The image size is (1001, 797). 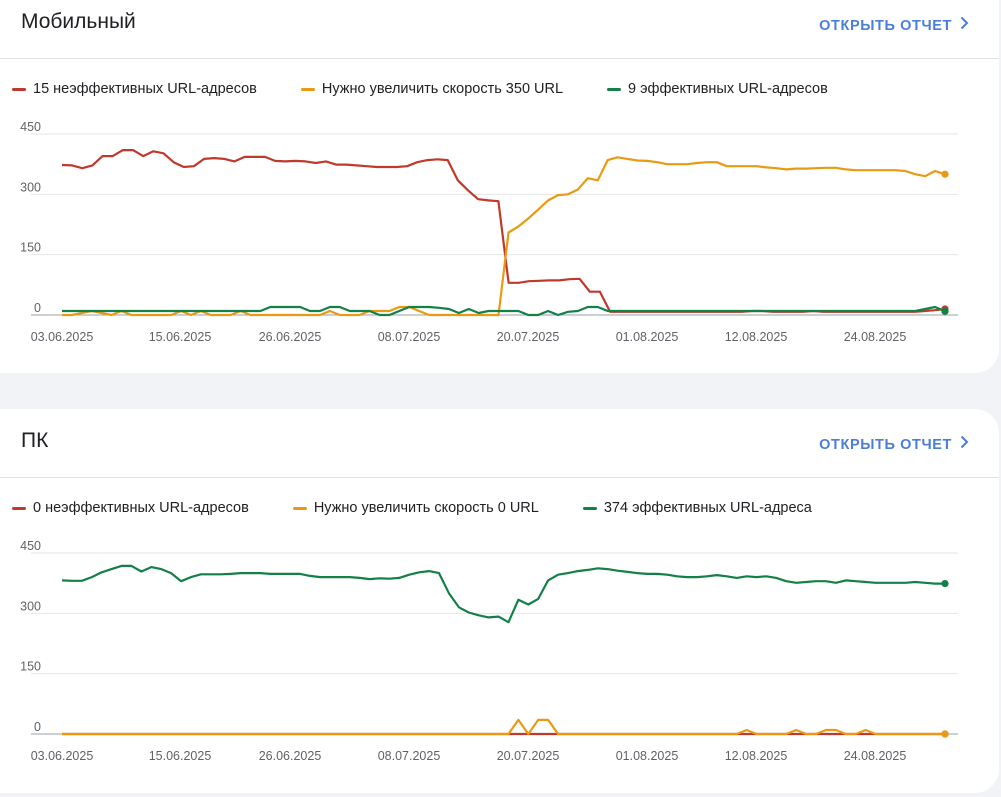 I want to click on legend-item-good: 9 эффективных URL-адресов, so click(x=717, y=89).